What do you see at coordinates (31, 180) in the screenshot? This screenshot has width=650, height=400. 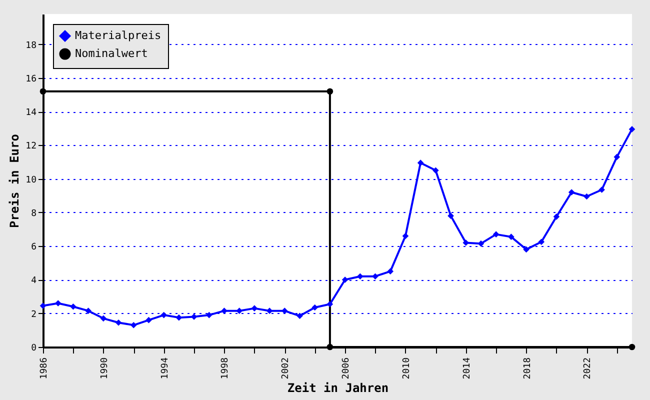 I see `y-tick-label: 10` at bounding box center [31, 180].